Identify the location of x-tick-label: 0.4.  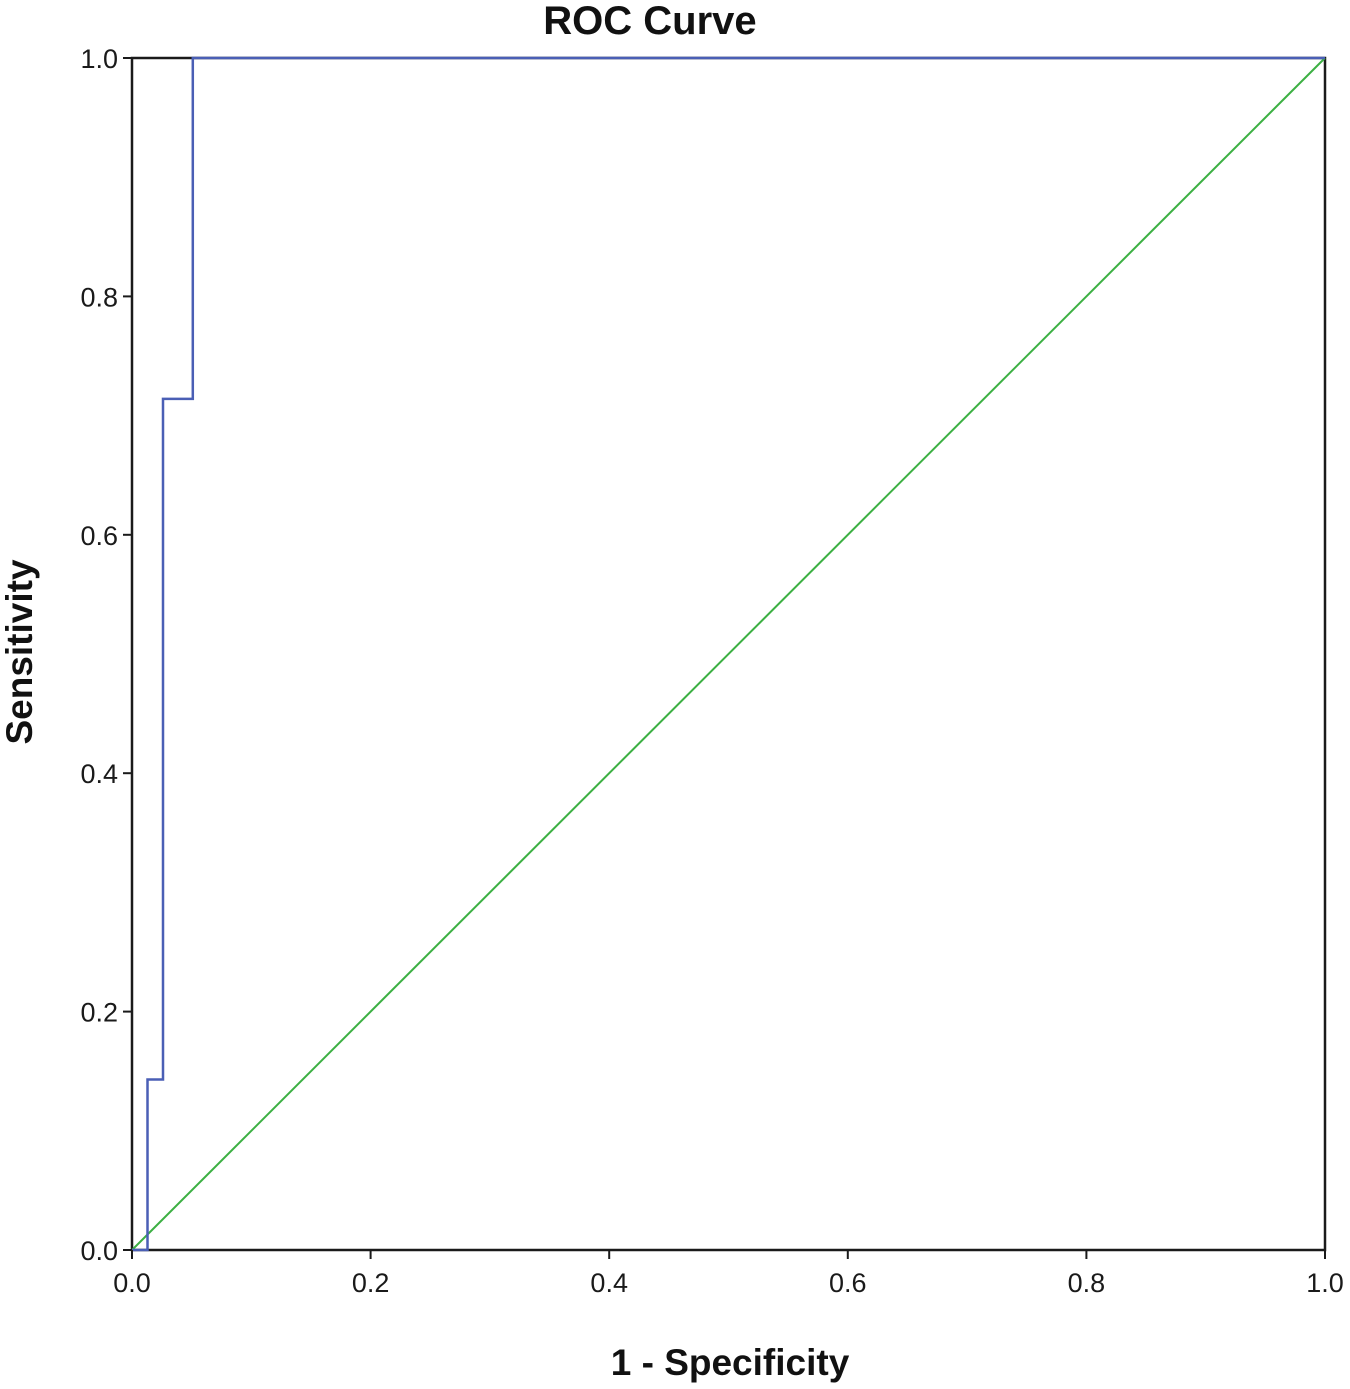
(609, 1283).